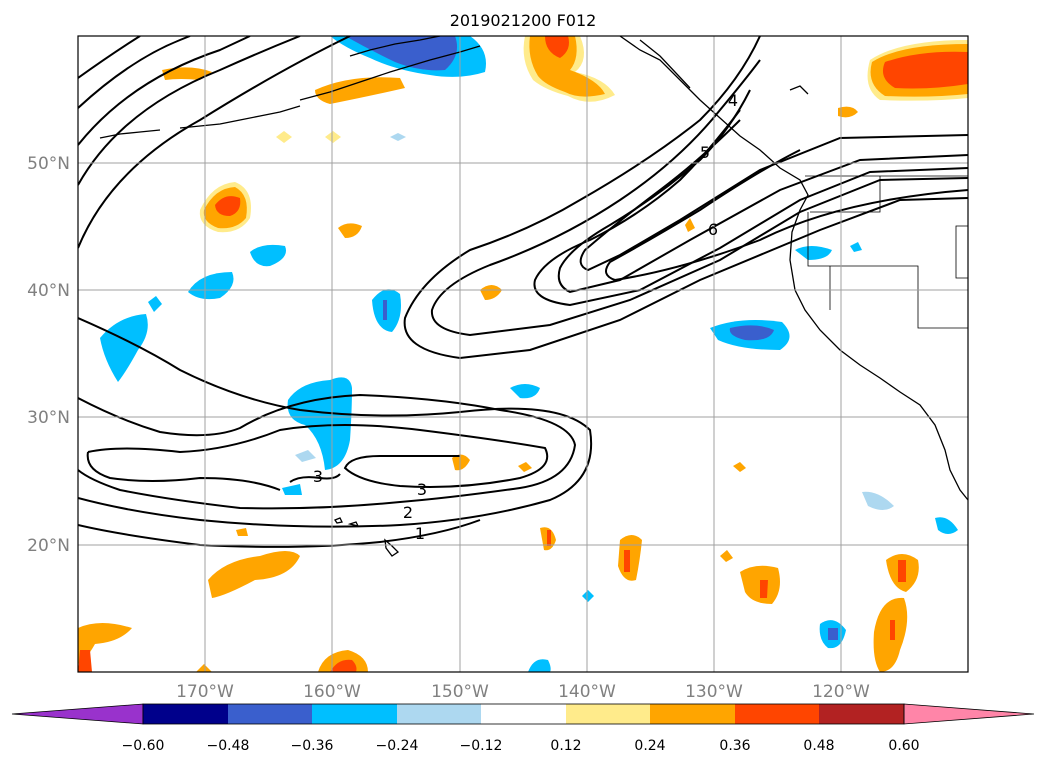  I want to click on contour-label: 5, so click(705, 152).